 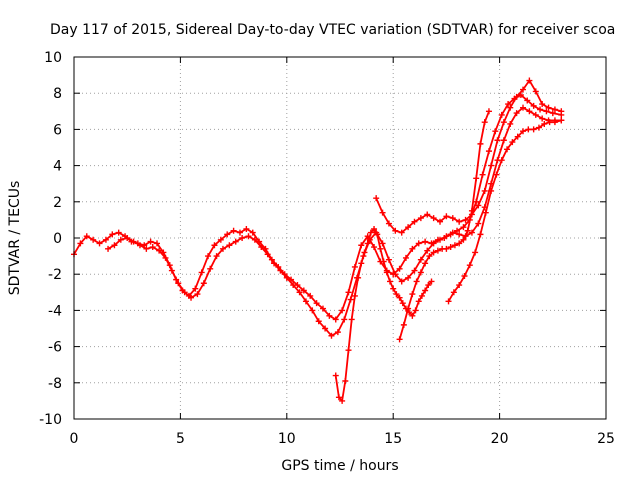 I want to click on x-tick-label: 10, so click(x=287, y=439).